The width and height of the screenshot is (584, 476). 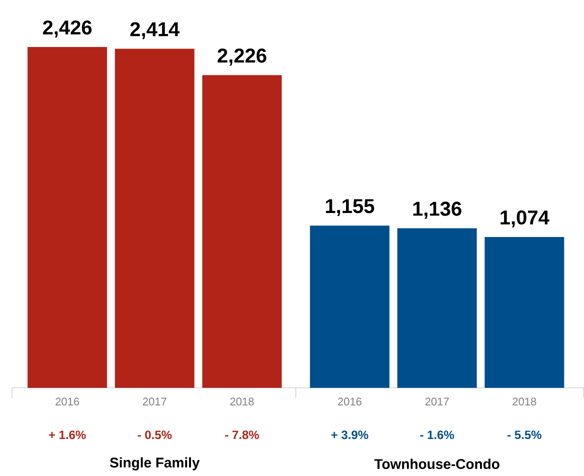 I want to click on data-label: 1,136, so click(x=437, y=210).